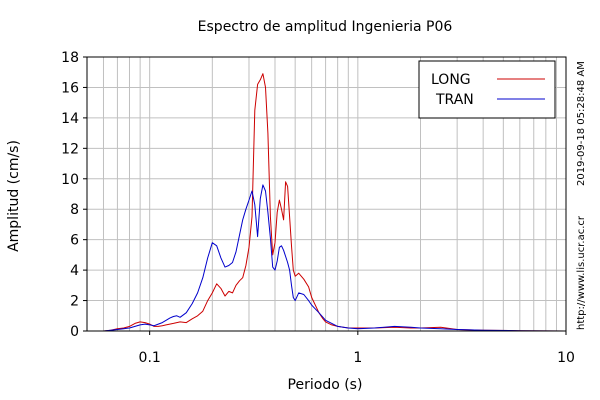 This screenshot has height=400, width=600. What do you see at coordinates (70, 180) in the screenshot?
I see `y-tick-label: 10` at bounding box center [70, 180].